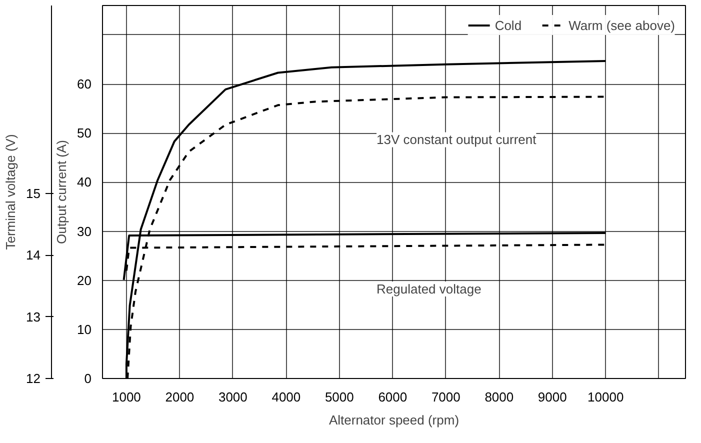  I want to click on x-tick-label: 5000, so click(339, 397).